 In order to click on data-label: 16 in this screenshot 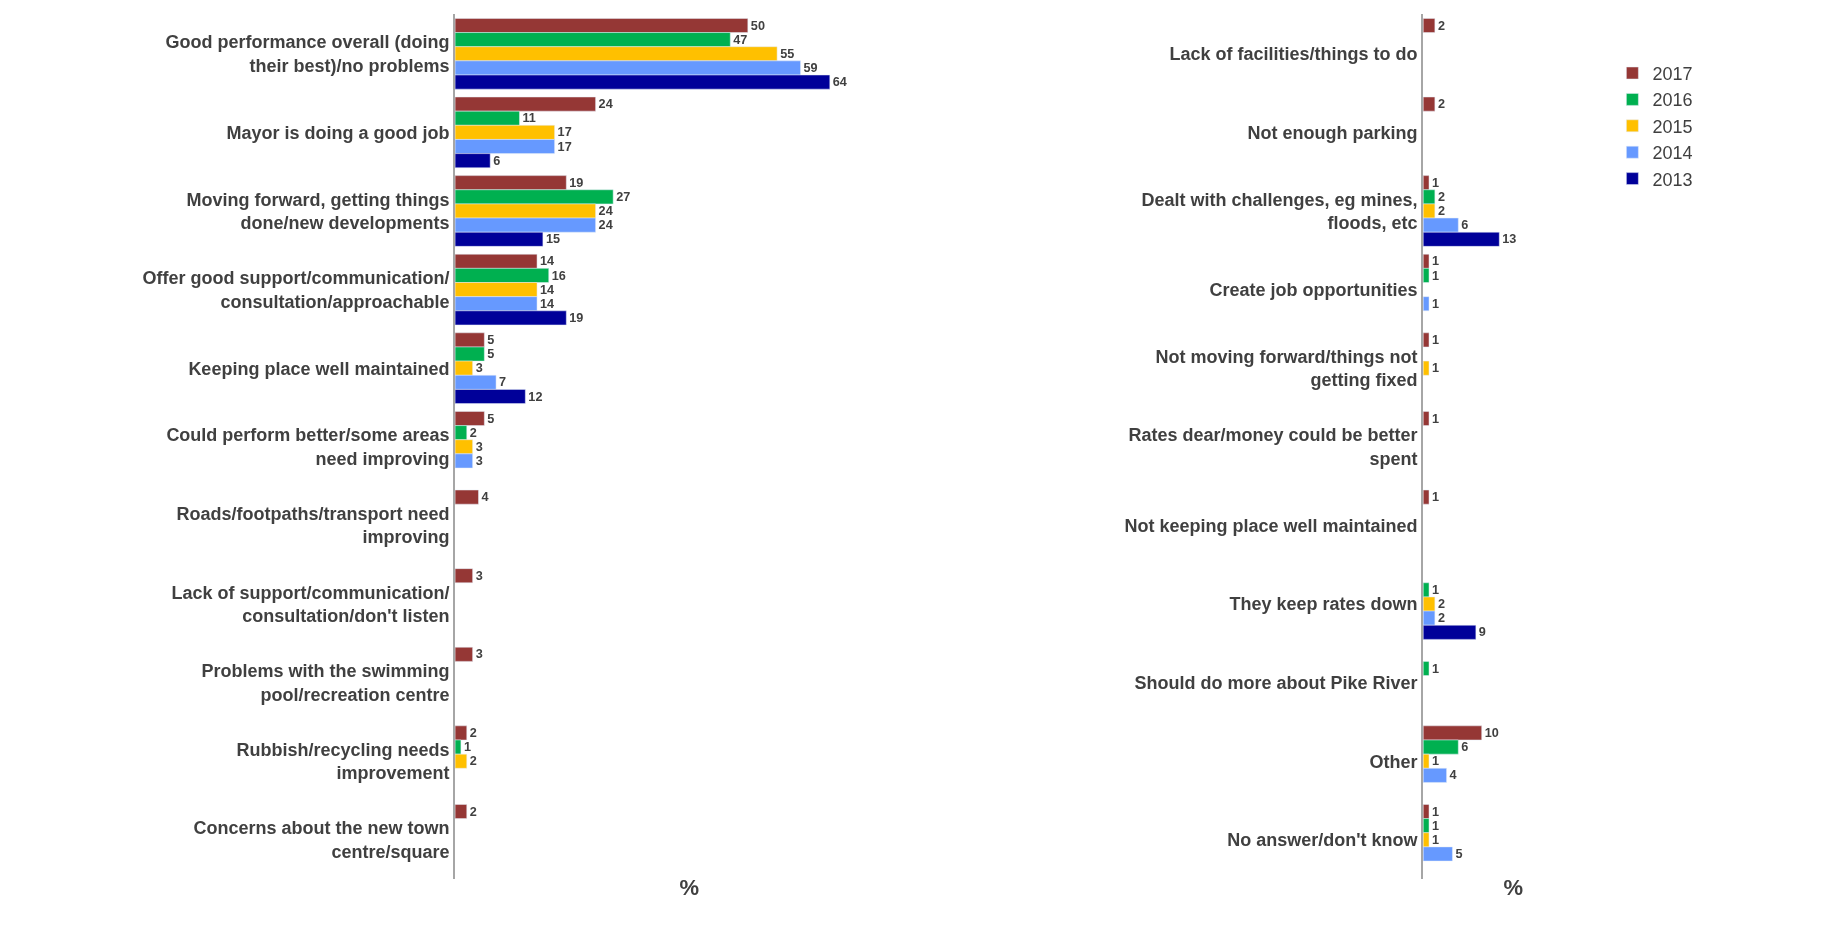, I will do `click(558, 275)`.